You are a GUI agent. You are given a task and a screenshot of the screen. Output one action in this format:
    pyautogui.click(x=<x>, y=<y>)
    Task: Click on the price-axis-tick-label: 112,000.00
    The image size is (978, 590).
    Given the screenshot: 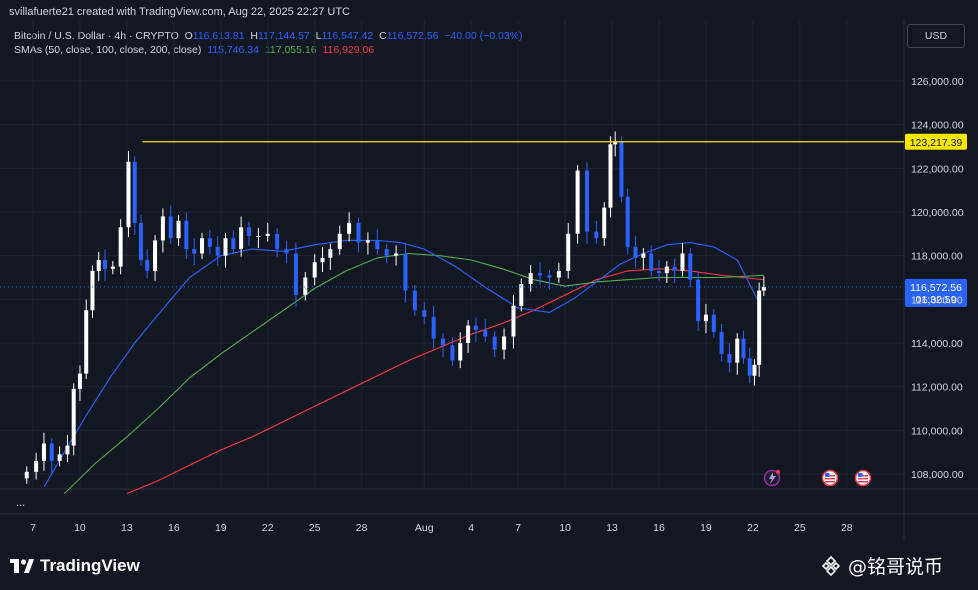 What is the action you would take?
    pyautogui.click(x=937, y=388)
    